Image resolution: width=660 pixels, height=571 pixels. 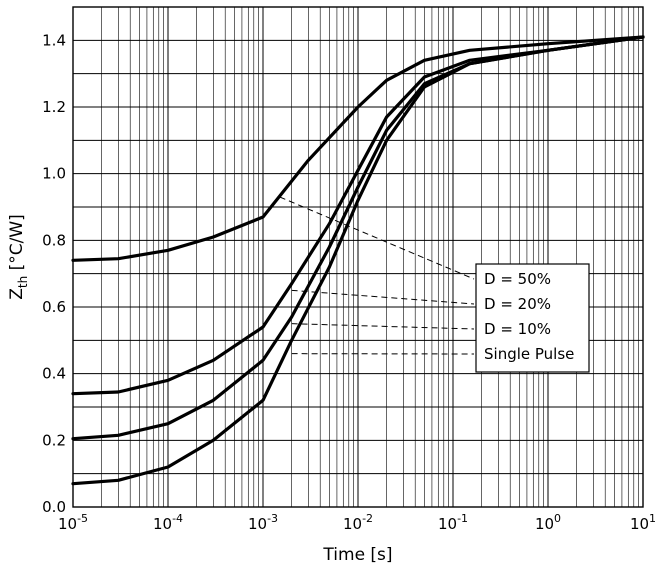 I want to click on legend-label-2: D = 20%, so click(x=517, y=304).